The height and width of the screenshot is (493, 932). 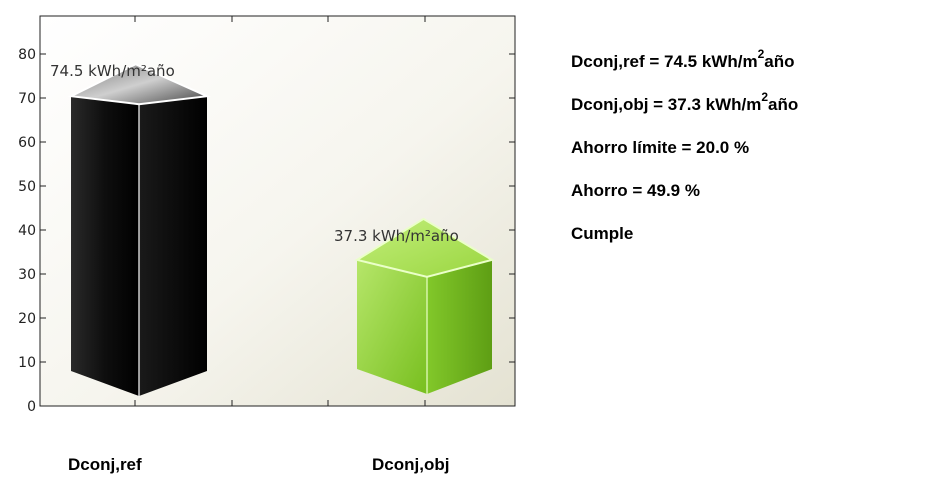 I want to click on summary-verdict: Cumple, so click(x=684, y=233).